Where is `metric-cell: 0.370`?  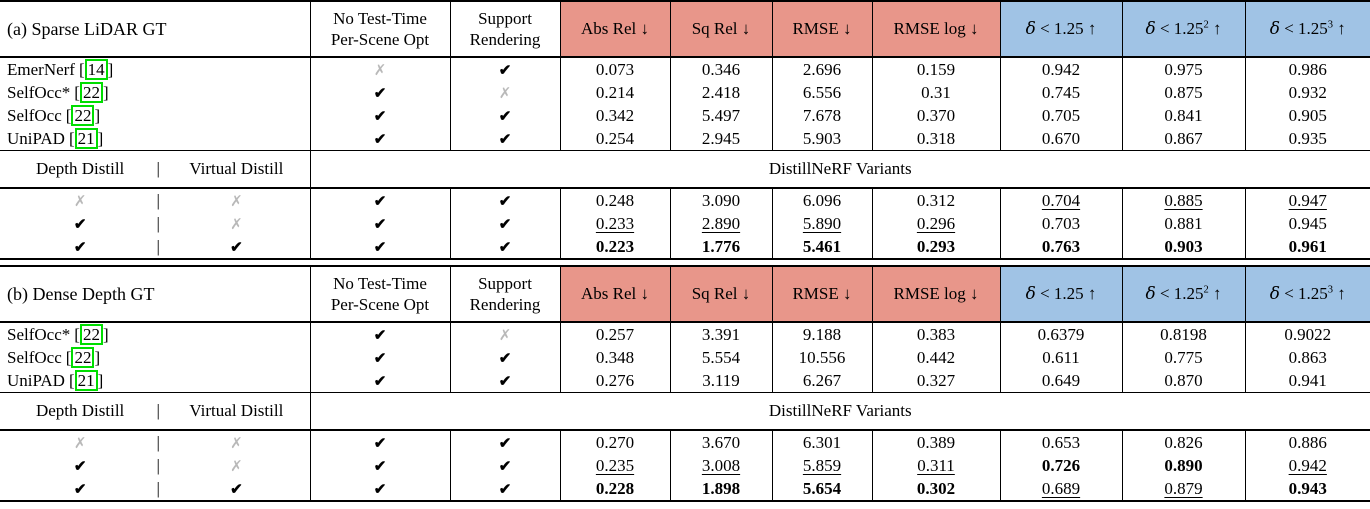 metric-cell: 0.370 is located at coordinates (935, 115).